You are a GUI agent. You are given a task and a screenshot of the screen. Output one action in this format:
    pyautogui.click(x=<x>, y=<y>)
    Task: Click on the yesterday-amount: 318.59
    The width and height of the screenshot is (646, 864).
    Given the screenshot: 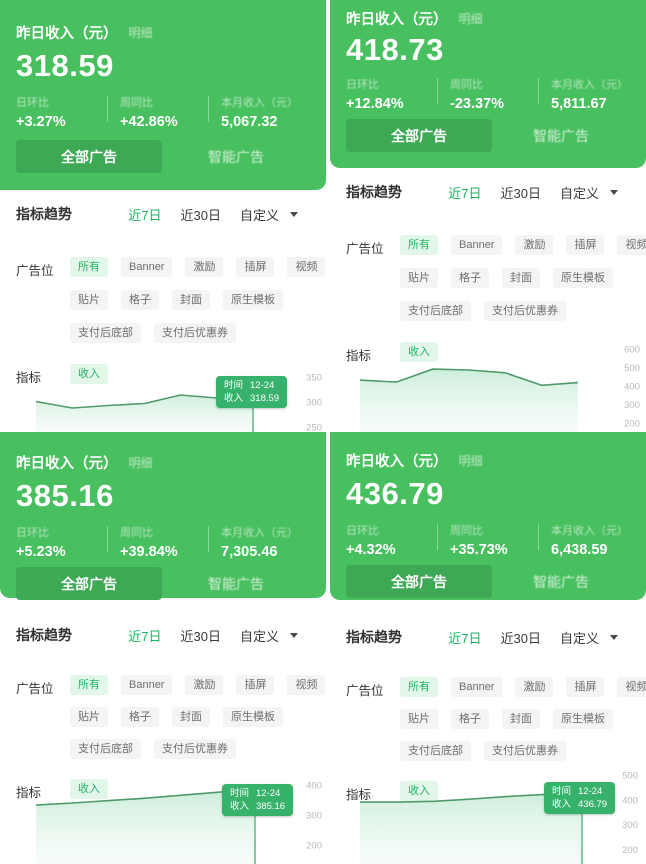 What is the action you would take?
    pyautogui.click(x=65, y=65)
    